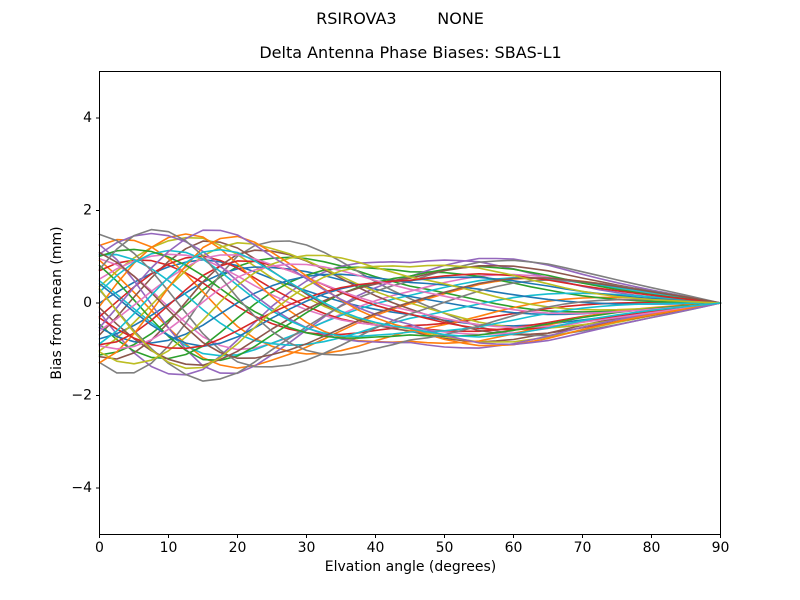  What do you see at coordinates (721, 548) in the screenshot?
I see `x-tick-label: 90` at bounding box center [721, 548].